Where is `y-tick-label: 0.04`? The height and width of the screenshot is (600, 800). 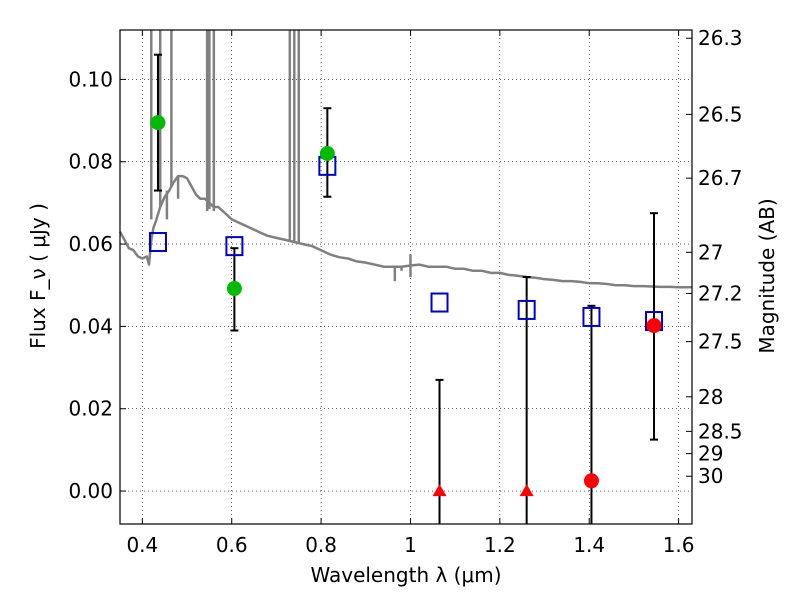 y-tick-label: 0.04 is located at coordinates (90, 326).